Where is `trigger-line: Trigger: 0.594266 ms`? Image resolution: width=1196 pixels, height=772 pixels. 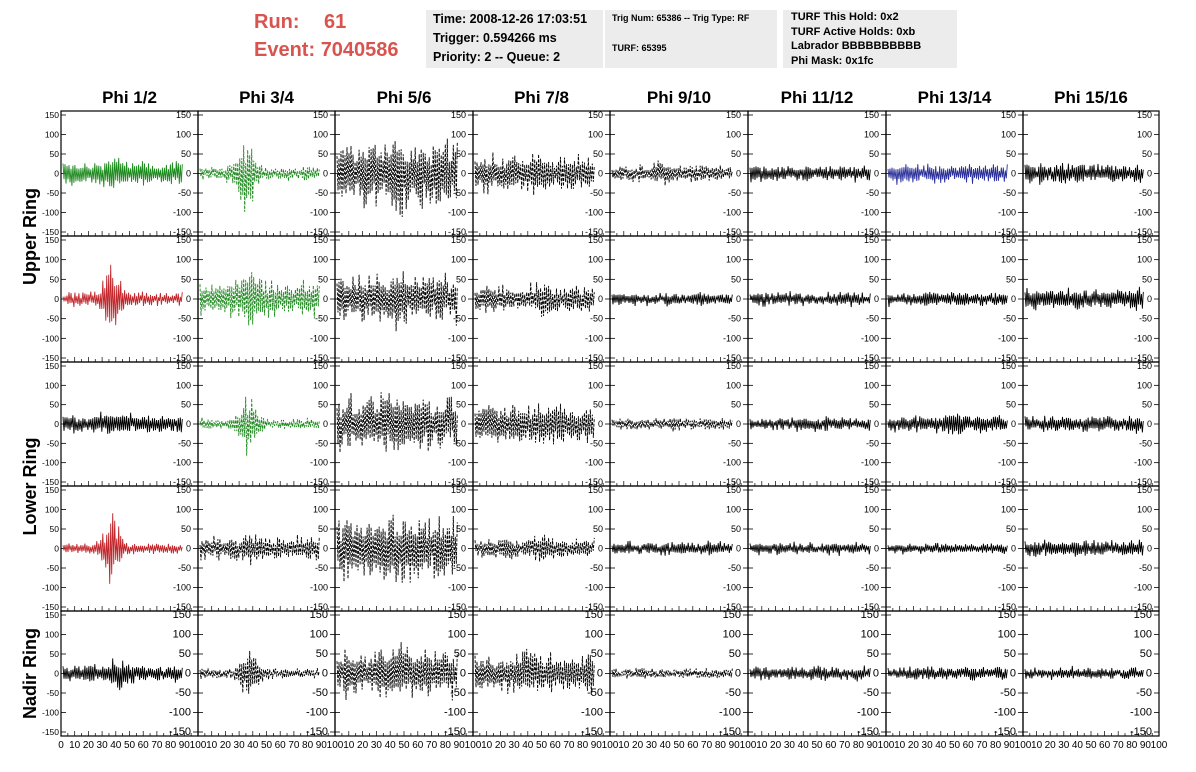 trigger-line: Trigger: 0.594266 ms is located at coordinates (495, 38).